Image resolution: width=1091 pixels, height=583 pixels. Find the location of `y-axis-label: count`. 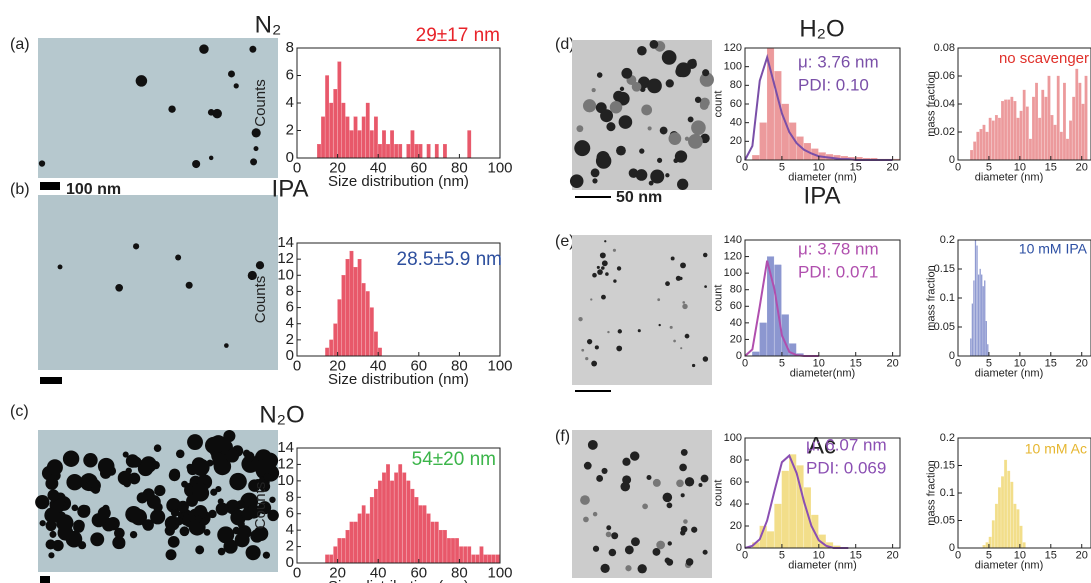

y-axis-label: count is located at coordinates (719, 298).